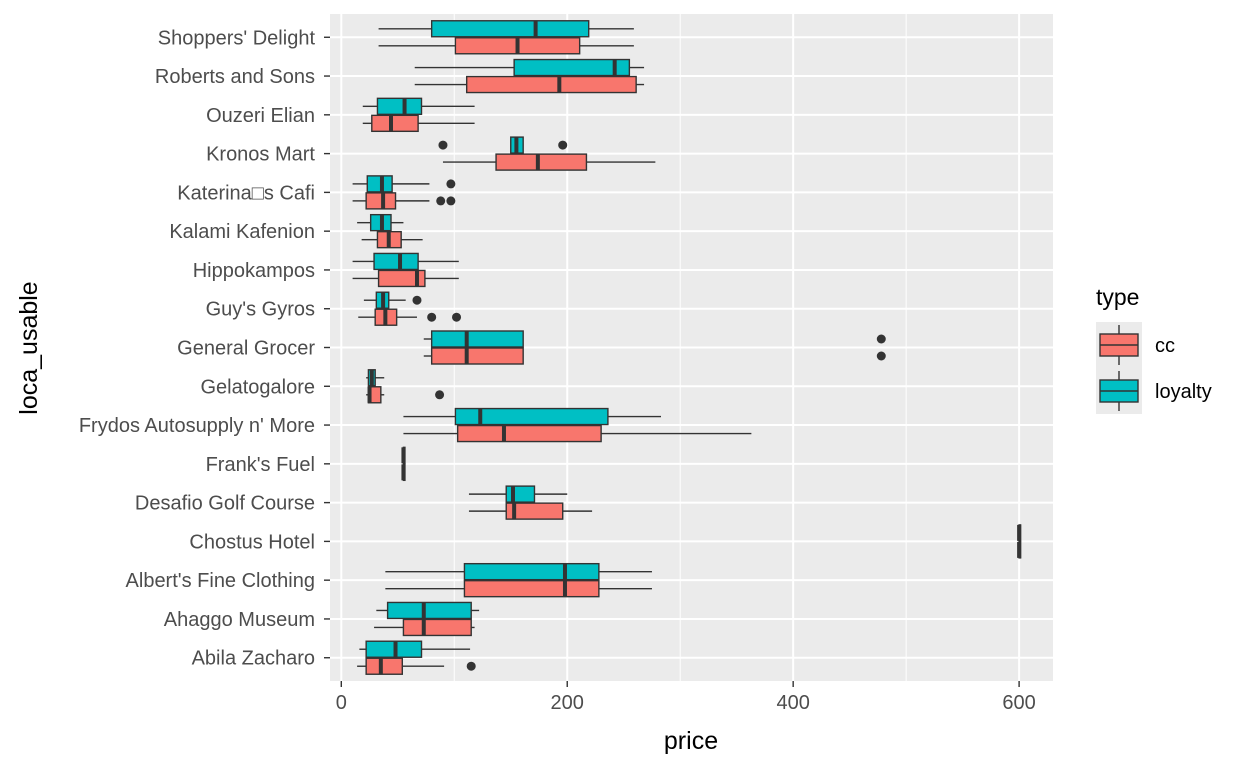 This screenshot has height=768, width=1248. Describe the element at coordinates (1165, 346) in the screenshot. I see `legend-label: cc` at that location.